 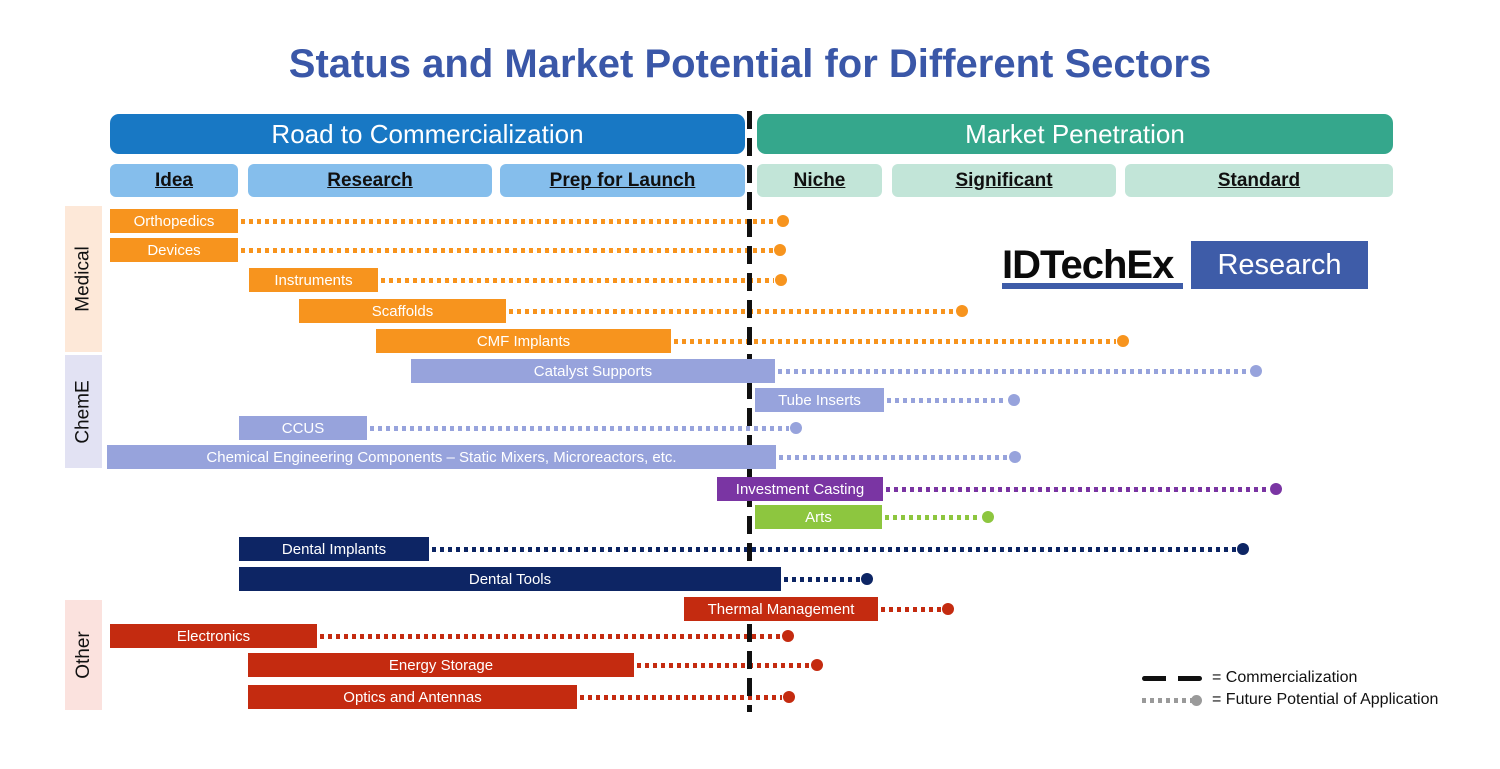 I want to click on sector-bar-thermal-management: Thermal Management, so click(x=781, y=609).